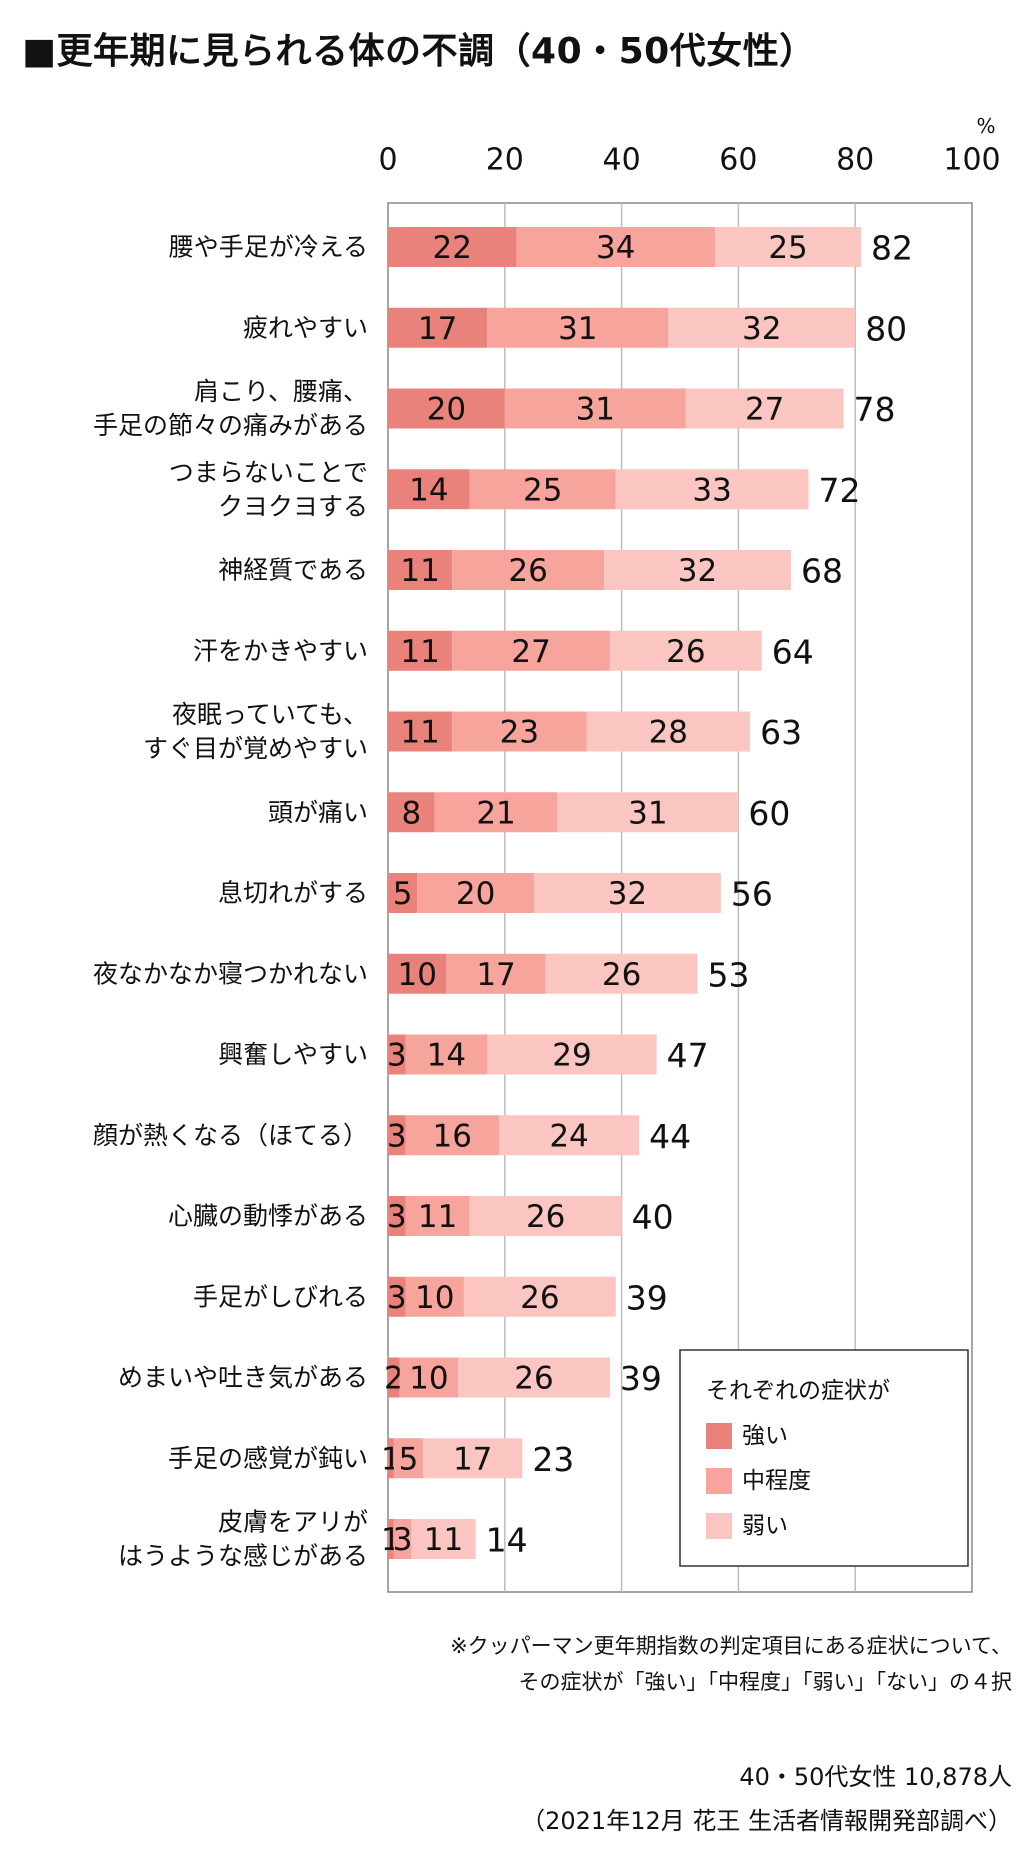 The width and height of the screenshot is (1024, 1857). Describe the element at coordinates (305, 327) in the screenshot. I see `category-label: 疲れやすい` at that location.